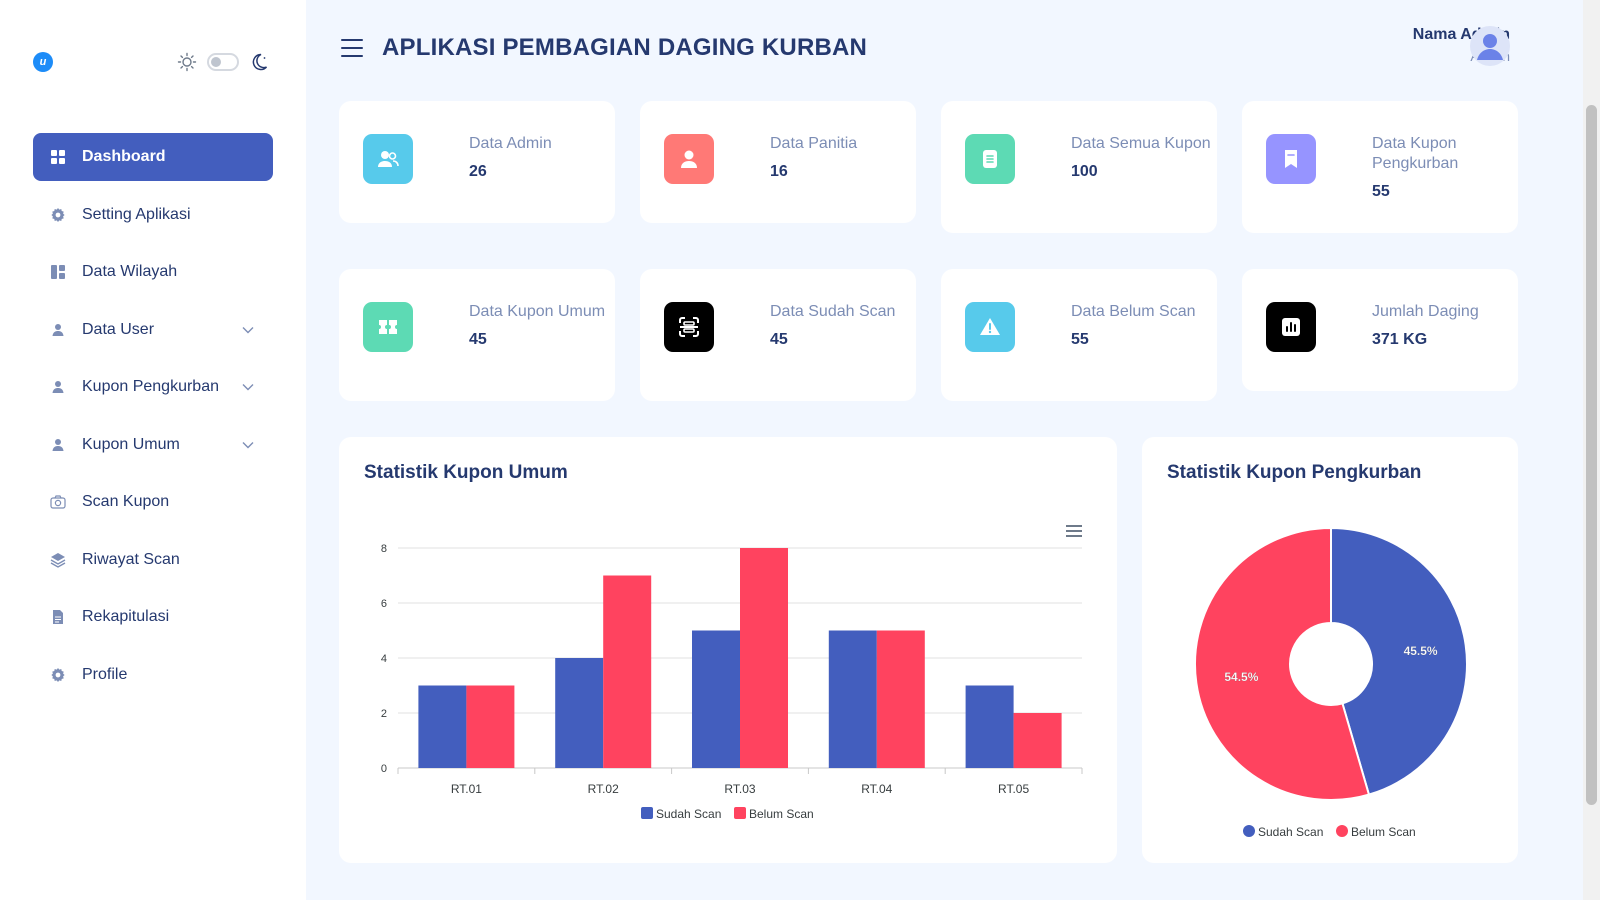 This screenshot has width=1600, height=900. I want to click on sidebar-item-label: Kupon Pengkurban, so click(150, 386).